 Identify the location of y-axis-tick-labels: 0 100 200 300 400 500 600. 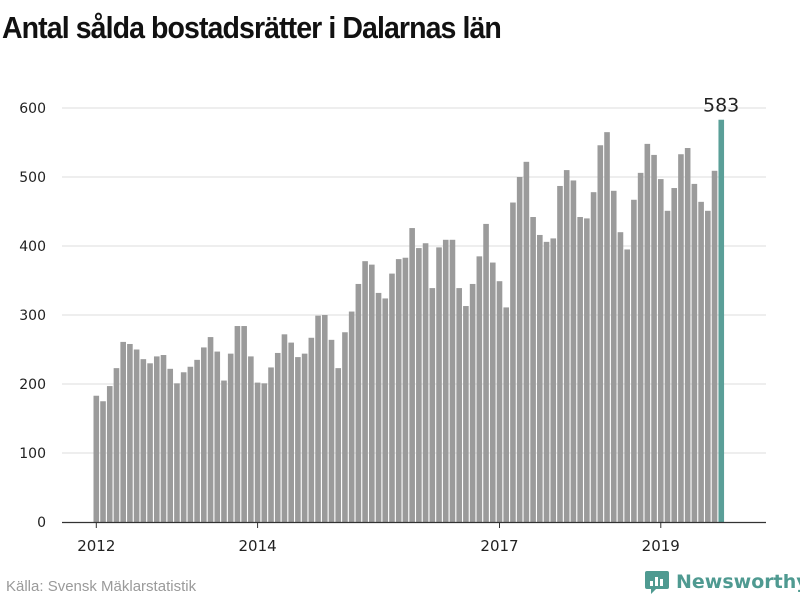
(32, 316).